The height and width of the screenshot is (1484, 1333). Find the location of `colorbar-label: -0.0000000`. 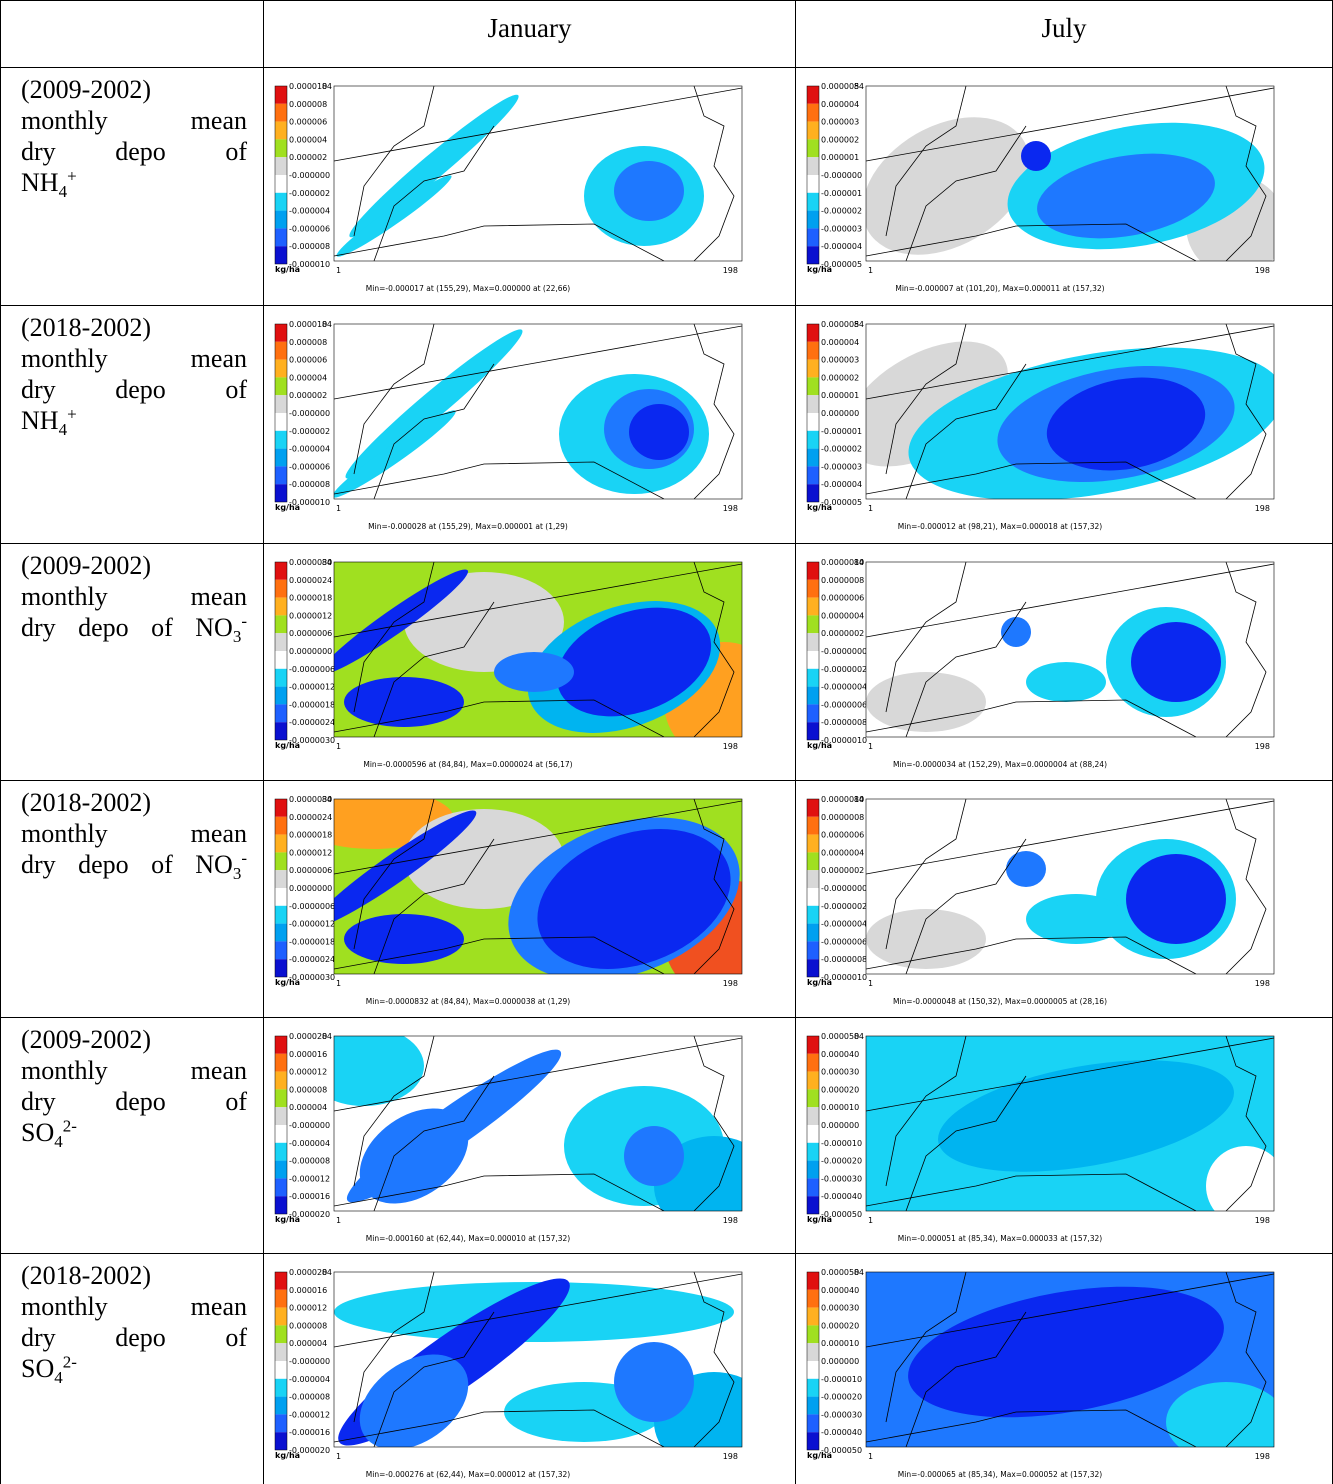

colorbar-label: -0.0000000 is located at coordinates (844, 651).